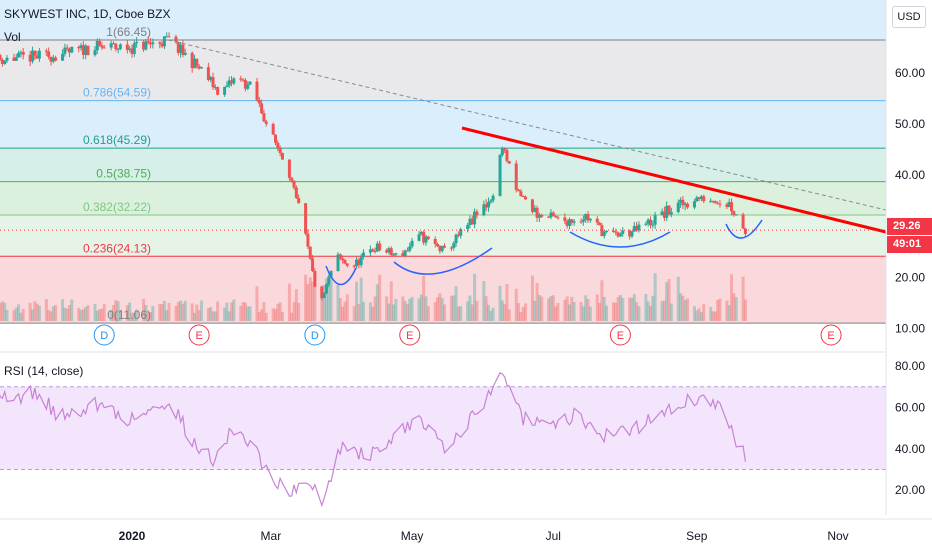  I want to click on fib-label-0.236: 0.236(24.13), so click(117, 248).